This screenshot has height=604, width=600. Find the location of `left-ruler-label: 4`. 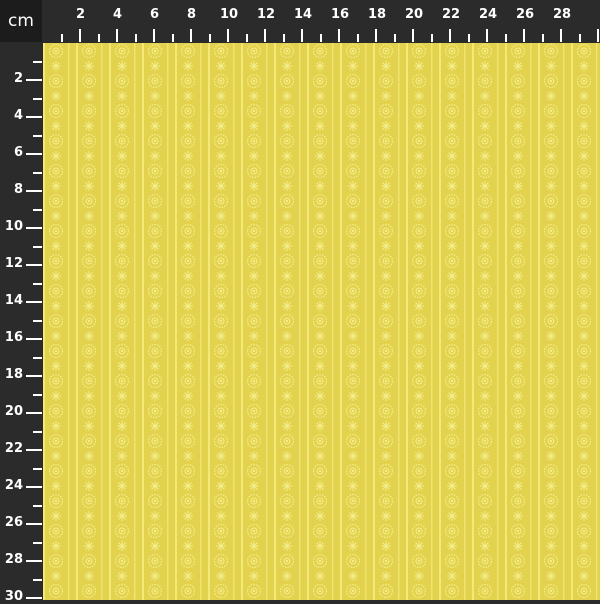

left-ruler-label: 4 is located at coordinates (18, 115).